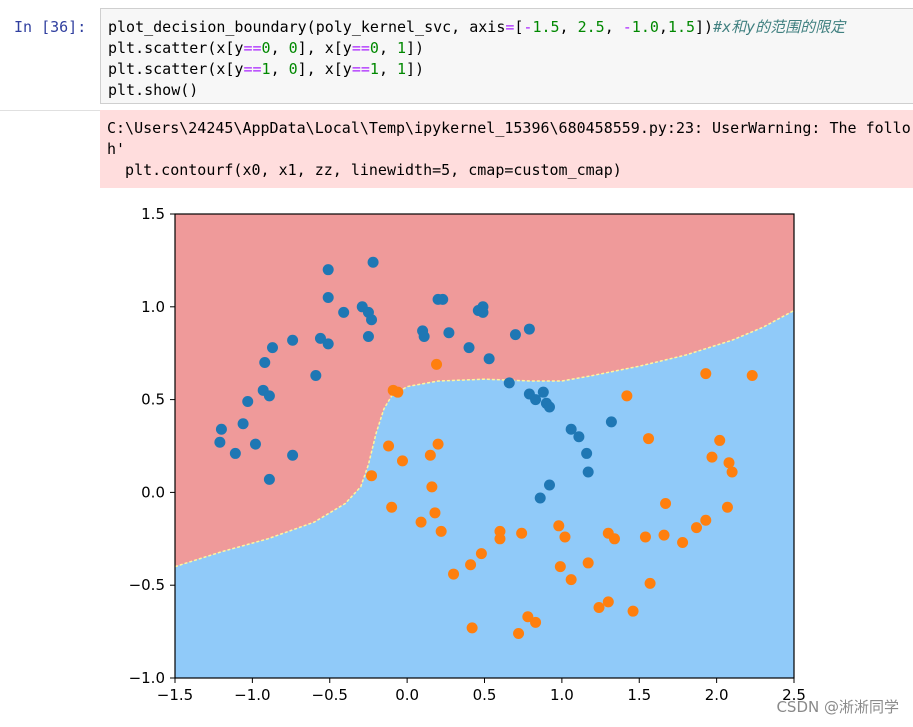  What do you see at coordinates (153, 492) in the screenshot?
I see `y-tick-label: 0.0` at bounding box center [153, 492].